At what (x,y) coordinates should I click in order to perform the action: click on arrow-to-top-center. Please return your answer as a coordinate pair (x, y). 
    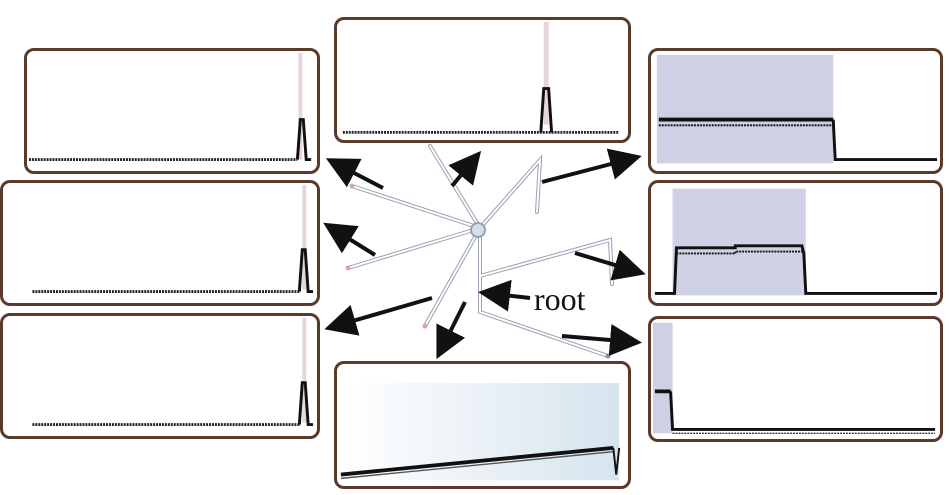
    Looking at the image, I should click on (465, 169).